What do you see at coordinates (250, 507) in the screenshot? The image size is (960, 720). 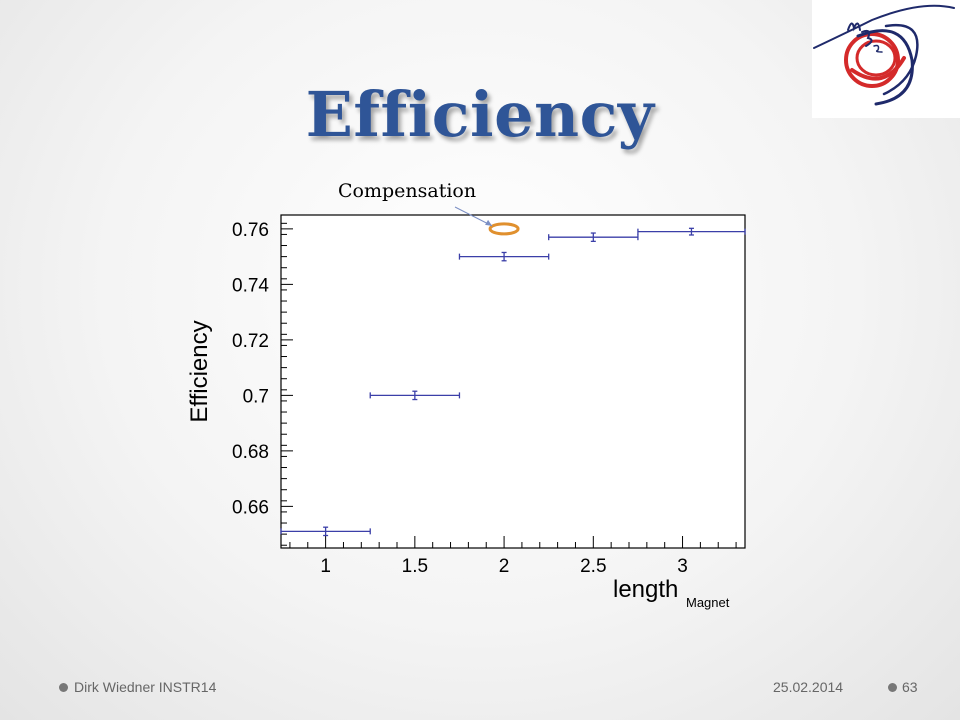 I see `y-tick-label: 0.66` at bounding box center [250, 507].